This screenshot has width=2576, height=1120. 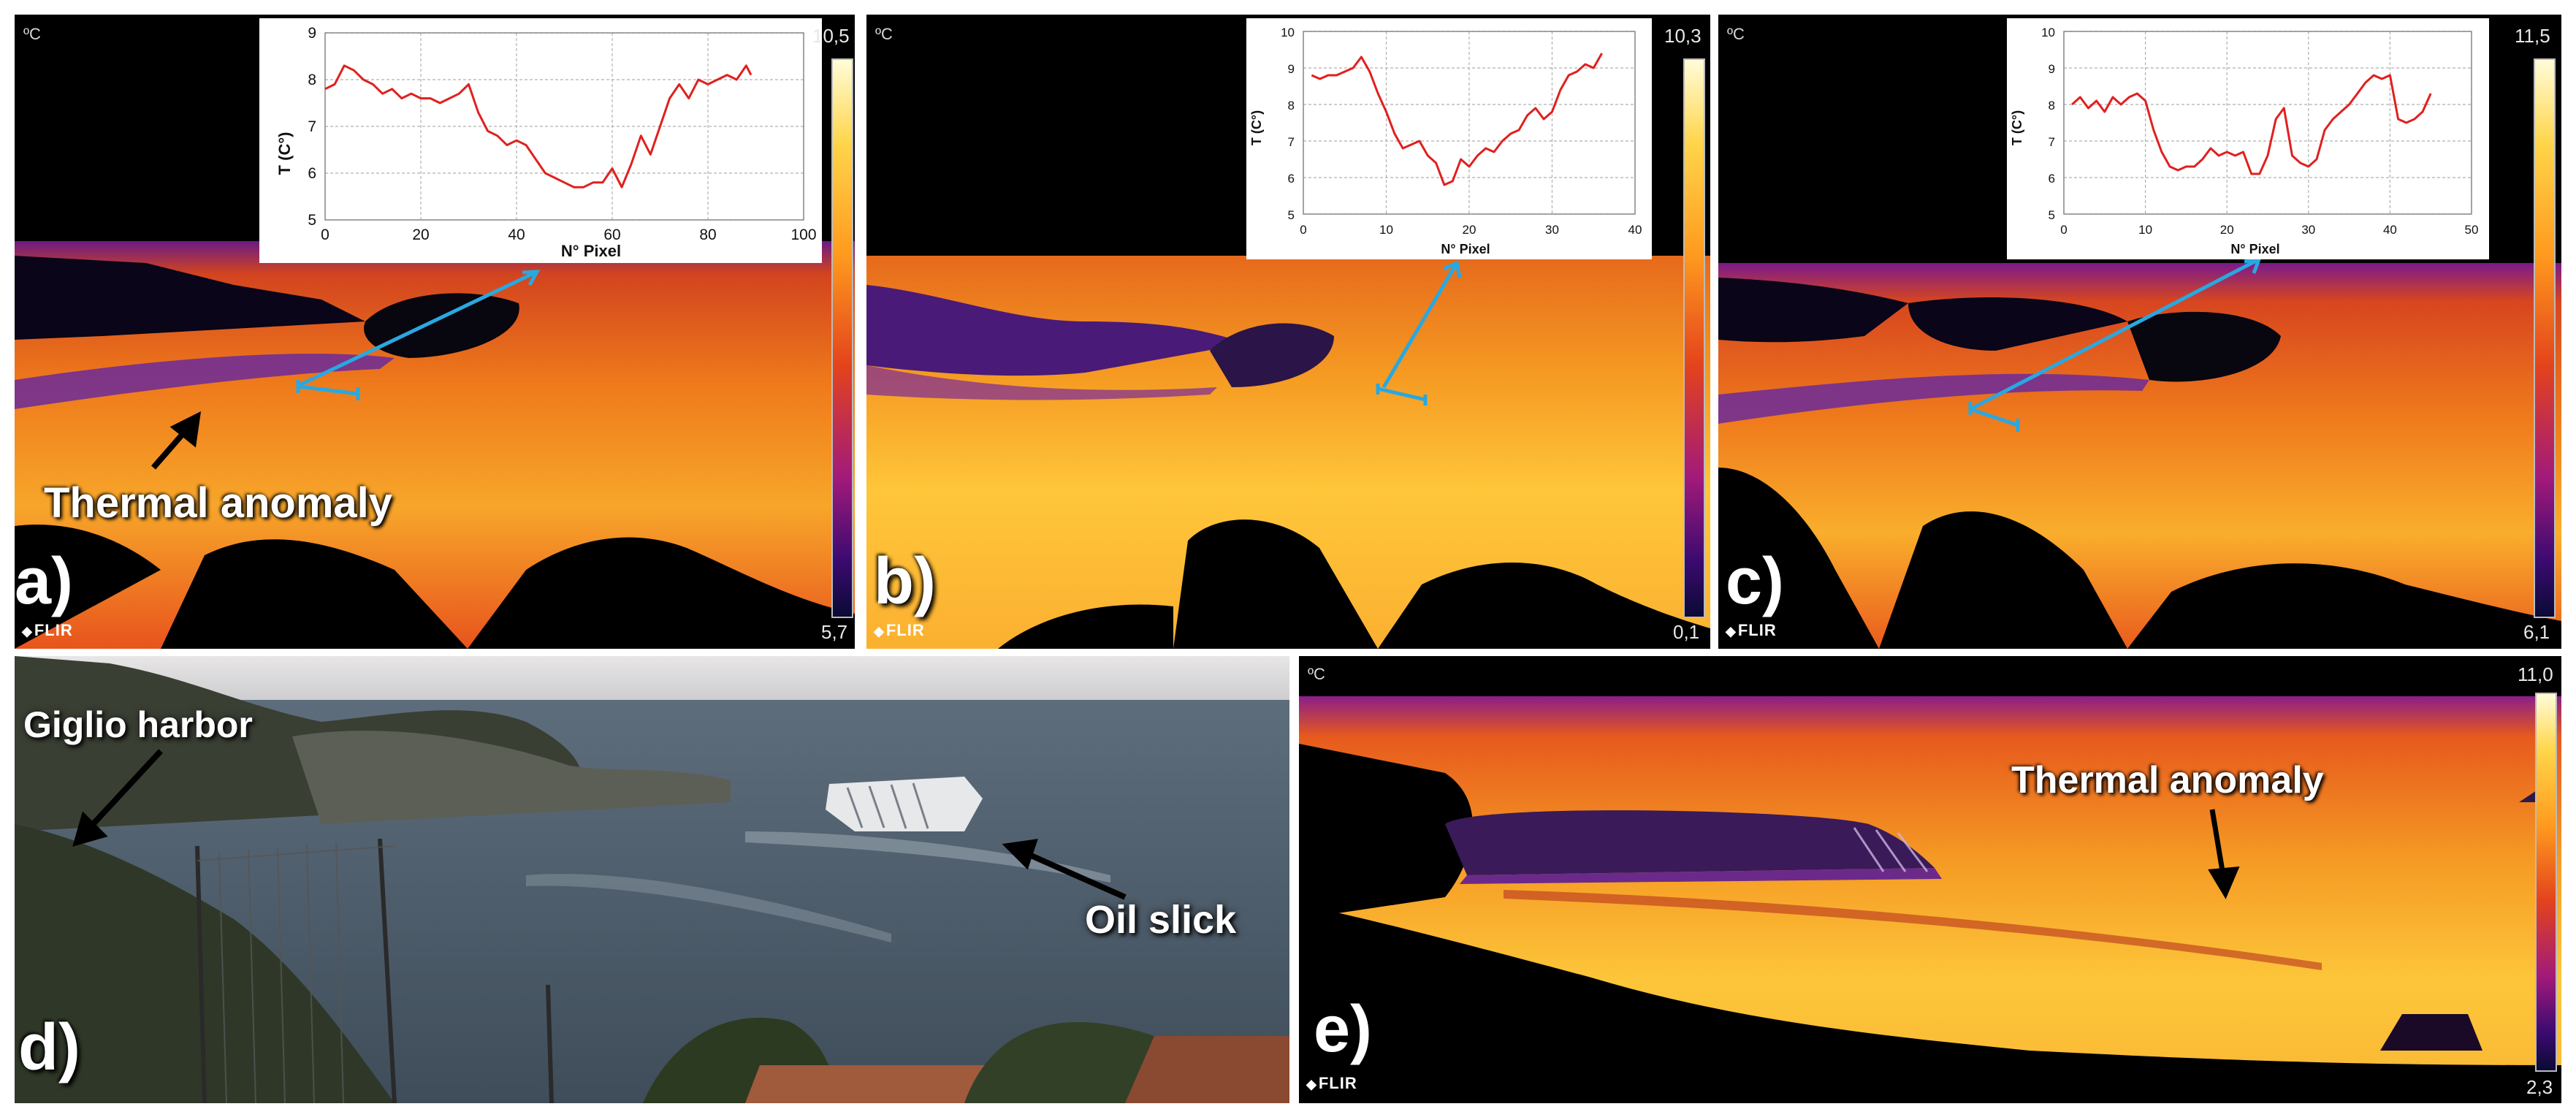 What do you see at coordinates (1687, 632) in the screenshot?
I see `scale-min-b: 0,1` at bounding box center [1687, 632].